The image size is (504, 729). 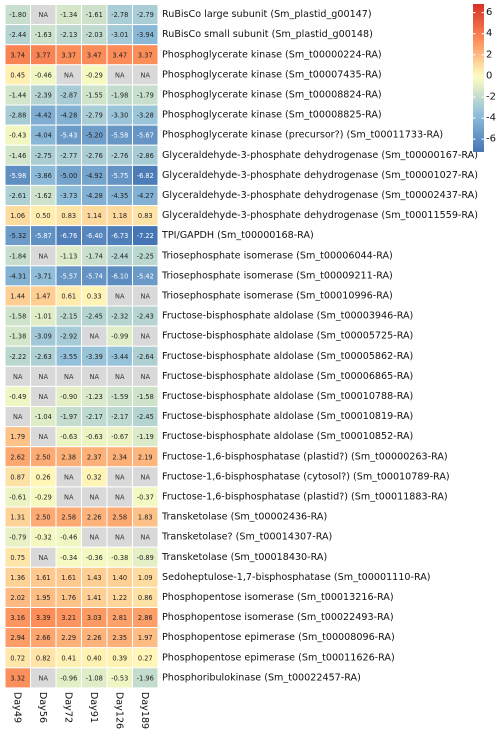 What do you see at coordinates (94, 75) in the screenshot?
I see `cell-value-label: -0.29` at bounding box center [94, 75].